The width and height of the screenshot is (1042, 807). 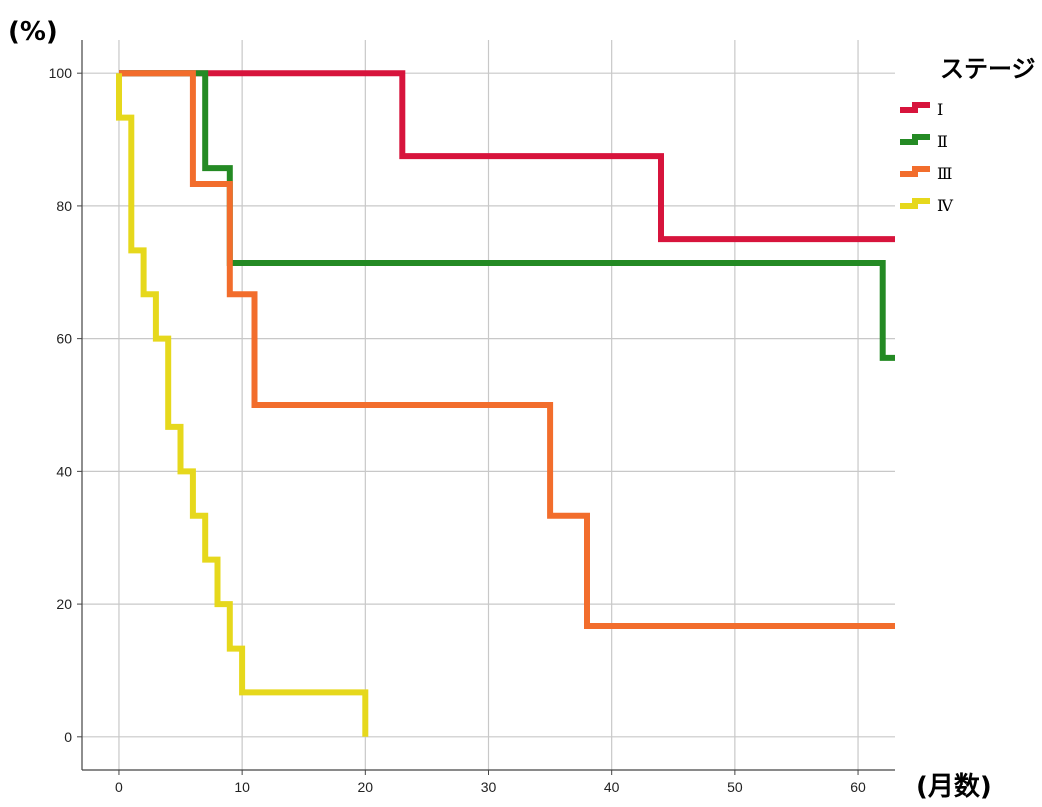 What do you see at coordinates (366, 787) in the screenshot?
I see `x-tick-label: 20` at bounding box center [366, 787].